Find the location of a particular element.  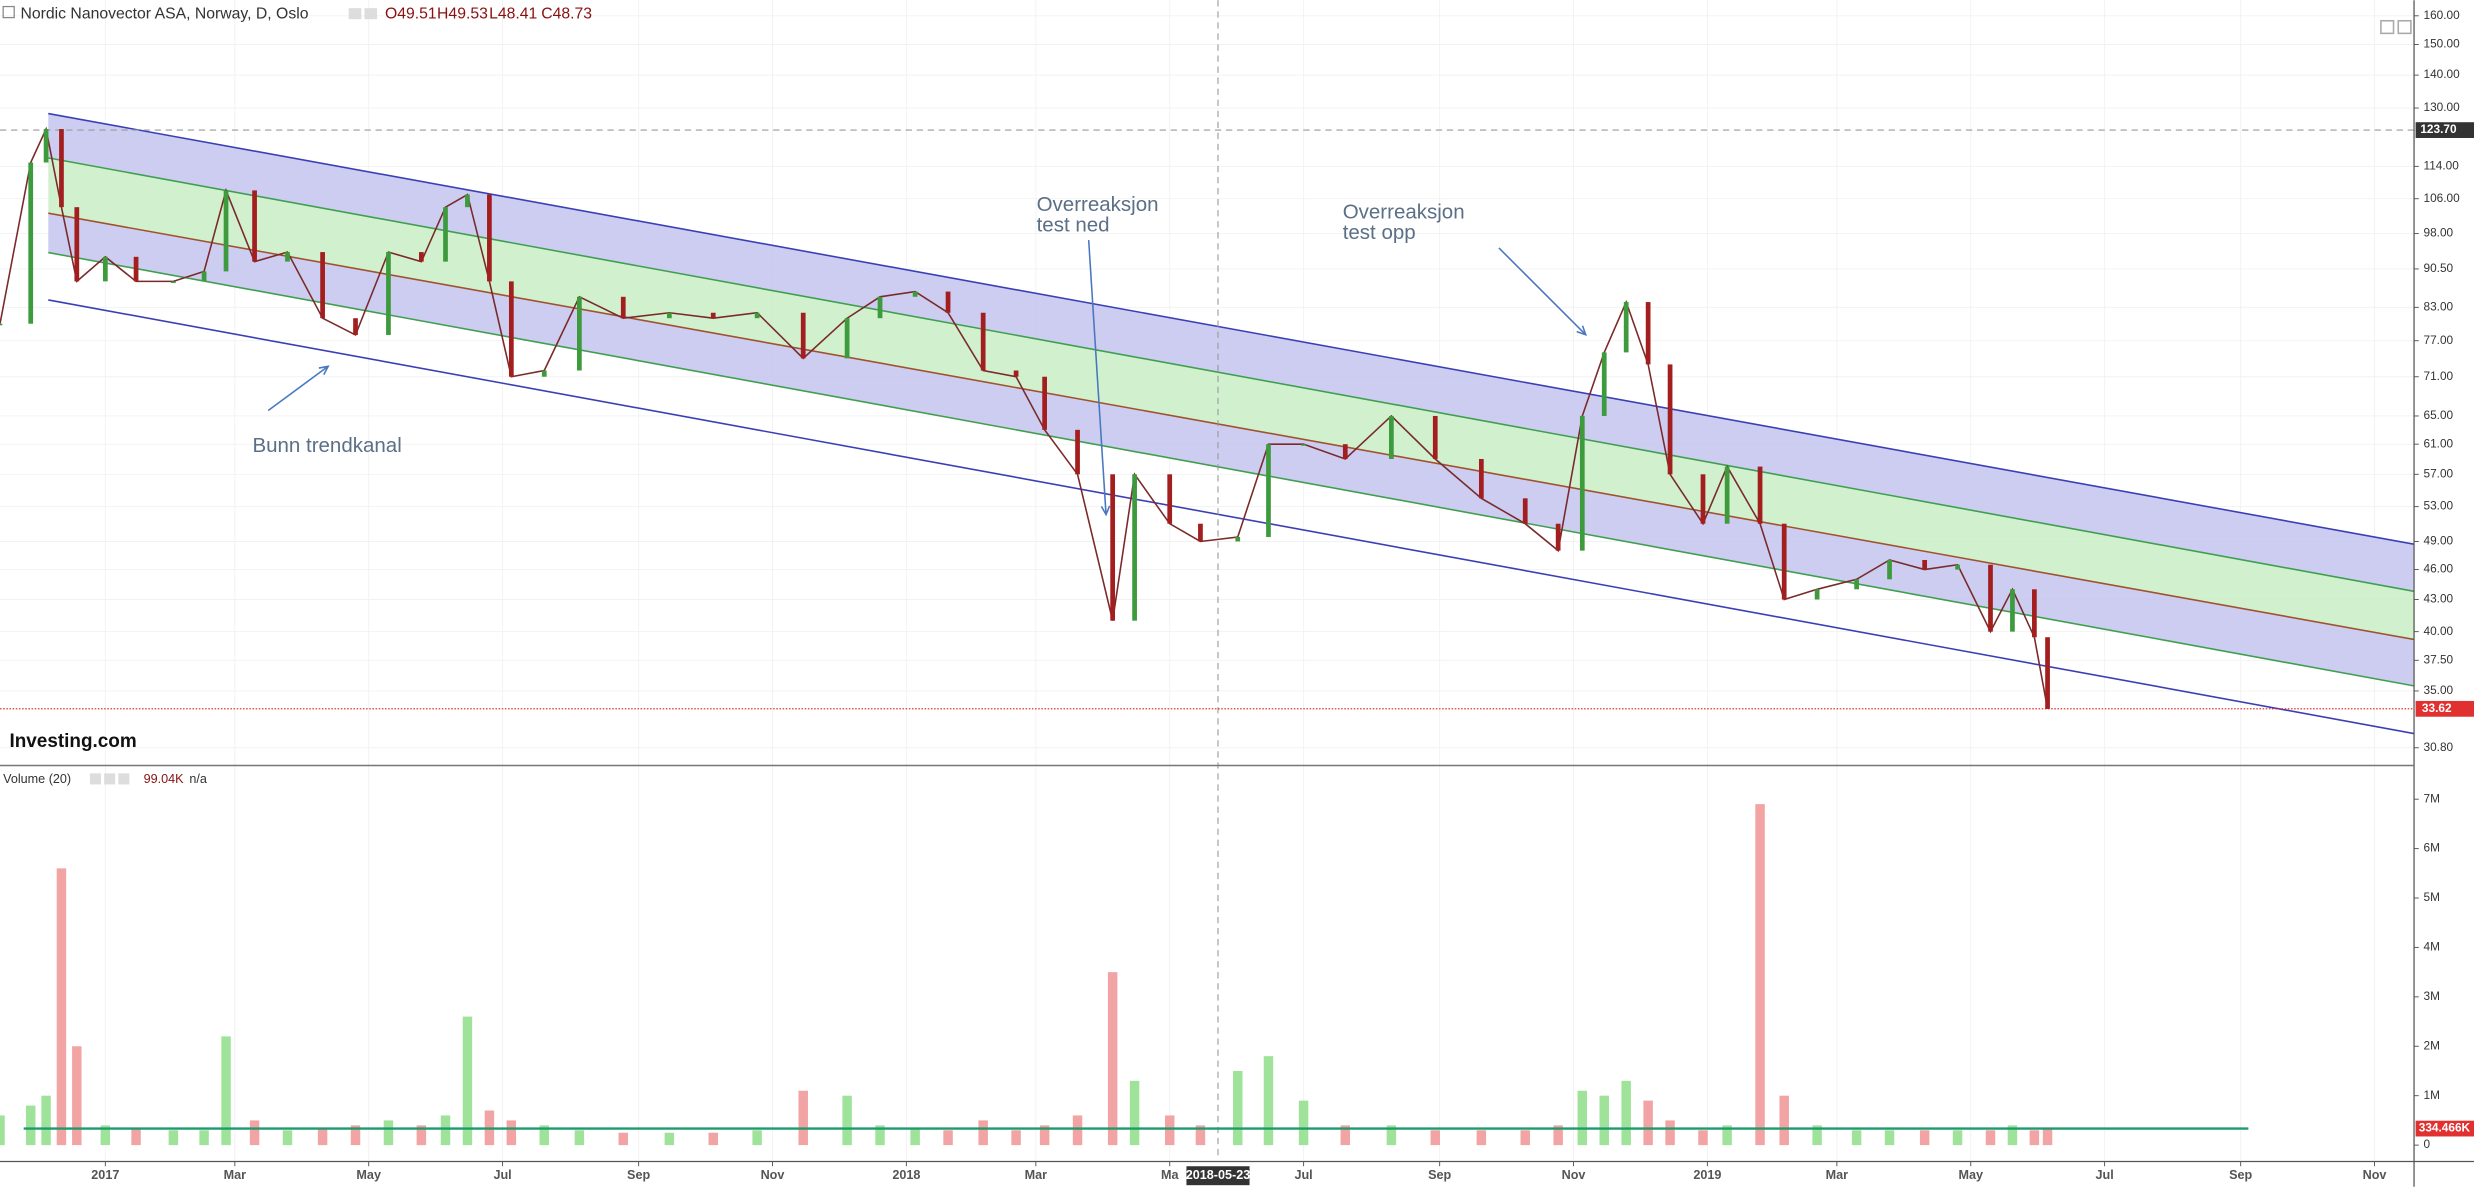

volume-value: n/a is located at coordinates (198, 779).